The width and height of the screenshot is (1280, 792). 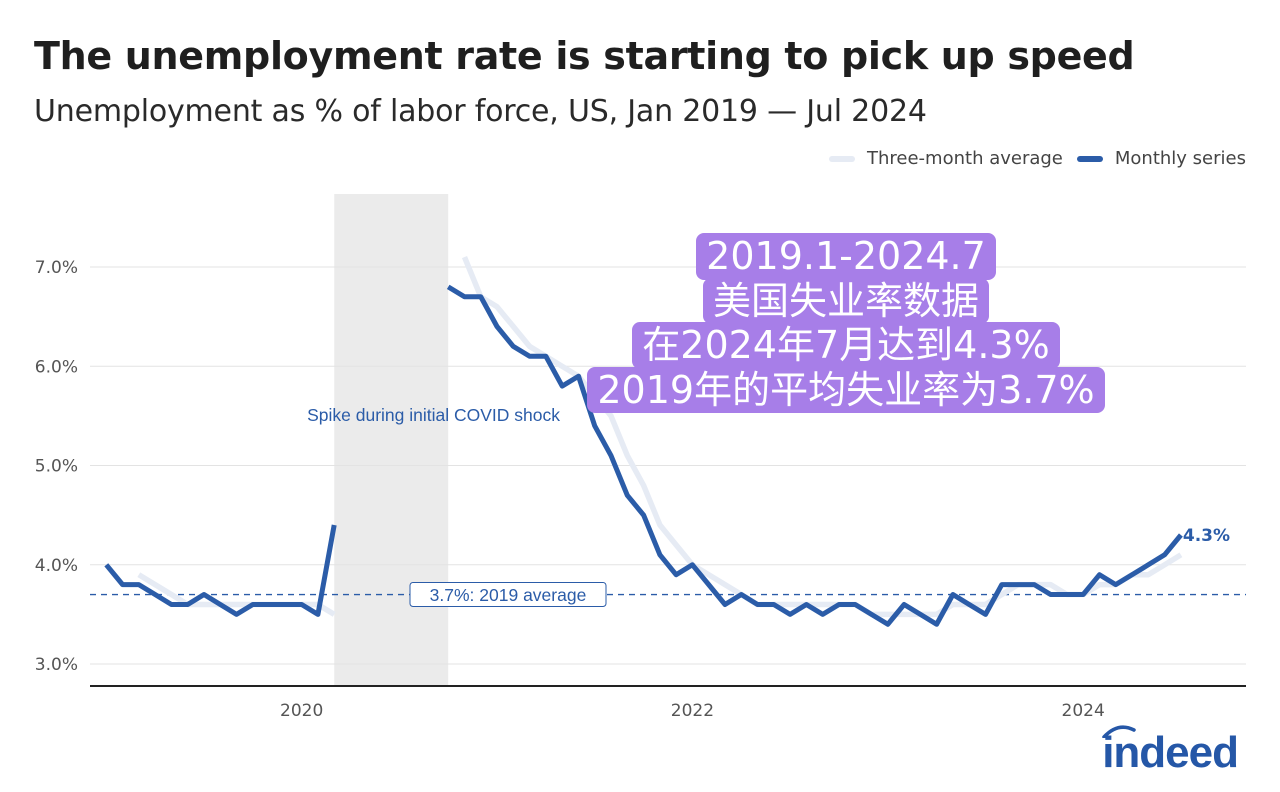 I want to click on overlay-line-1: 2019.1-2024.7, so click(x=846, y=256).